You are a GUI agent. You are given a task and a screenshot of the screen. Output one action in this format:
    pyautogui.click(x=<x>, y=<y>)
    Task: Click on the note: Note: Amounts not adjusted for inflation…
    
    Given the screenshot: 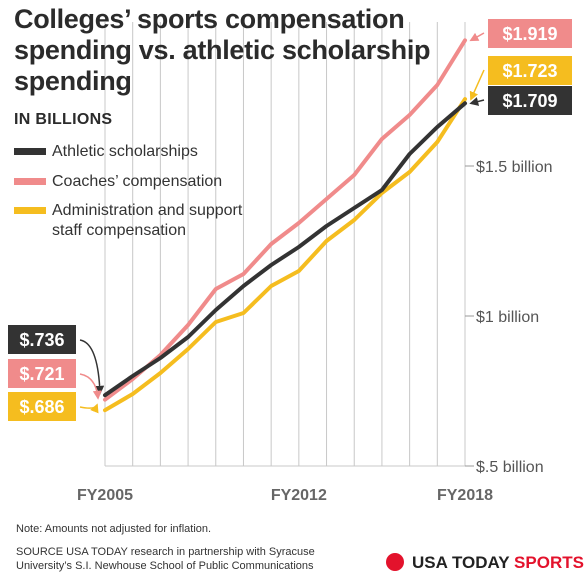 What is the action you would take?
    pyautogui.click(x=114, y=529)
    